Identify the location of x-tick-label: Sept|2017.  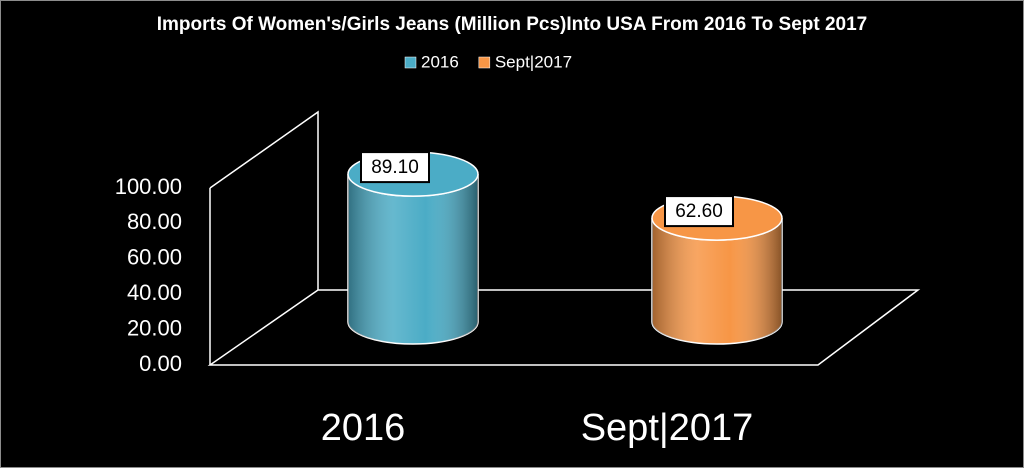
(667, 428).